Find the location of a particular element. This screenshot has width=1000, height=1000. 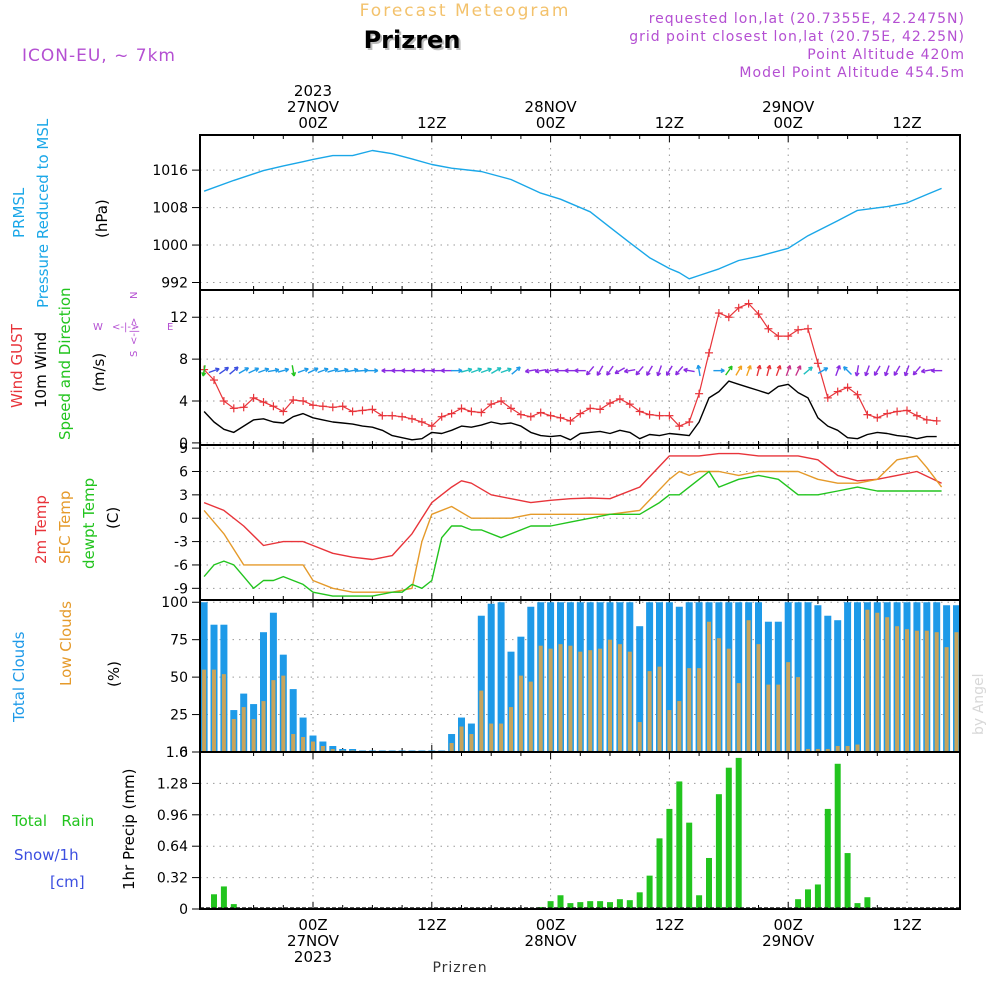

total-clouds-label: Total Clouds is located at coordinates (19, 677).